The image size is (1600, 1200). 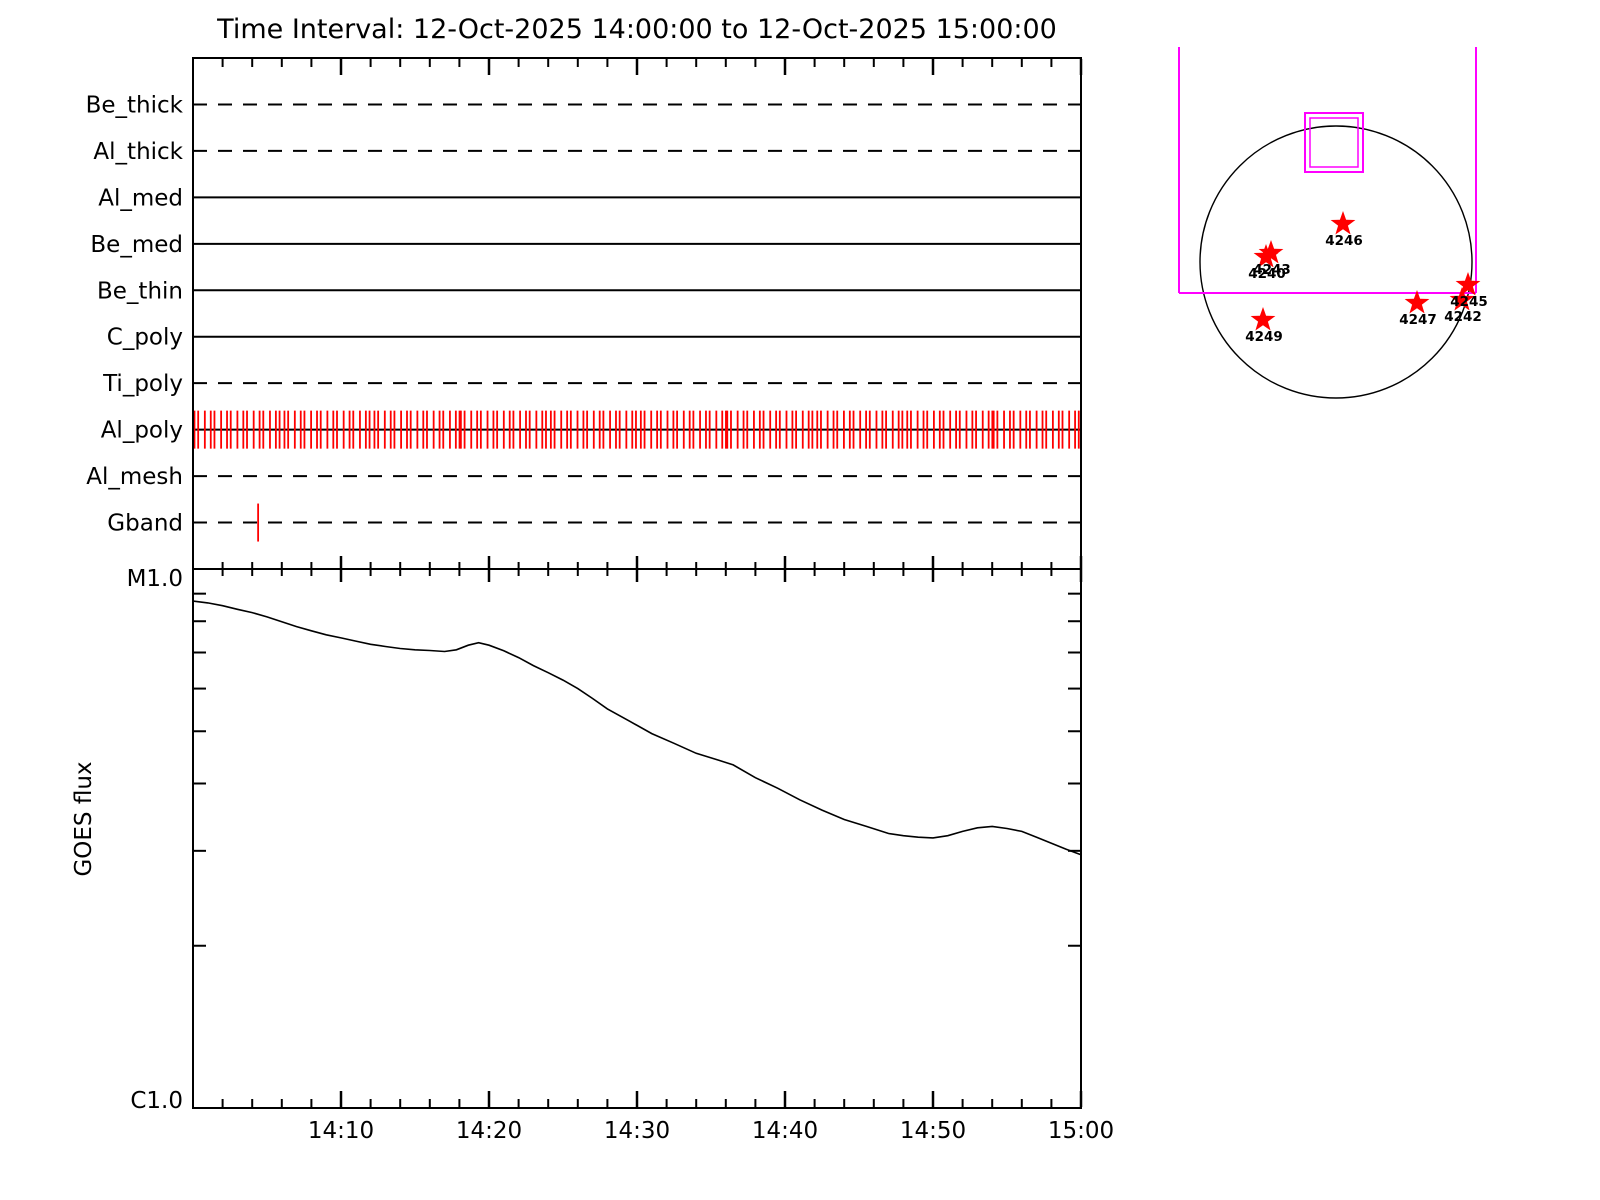 I want to click on filter-label-Gband: Gband, so click(x=145, y=524).